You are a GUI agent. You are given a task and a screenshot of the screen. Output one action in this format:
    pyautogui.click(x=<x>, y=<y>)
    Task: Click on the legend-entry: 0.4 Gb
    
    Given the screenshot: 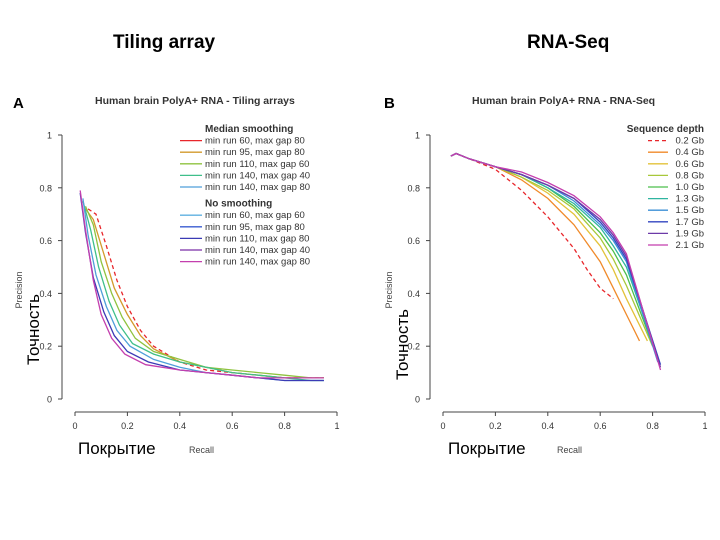 What is the action you would take?
    pyautogui.click(x=689, y=152)
    